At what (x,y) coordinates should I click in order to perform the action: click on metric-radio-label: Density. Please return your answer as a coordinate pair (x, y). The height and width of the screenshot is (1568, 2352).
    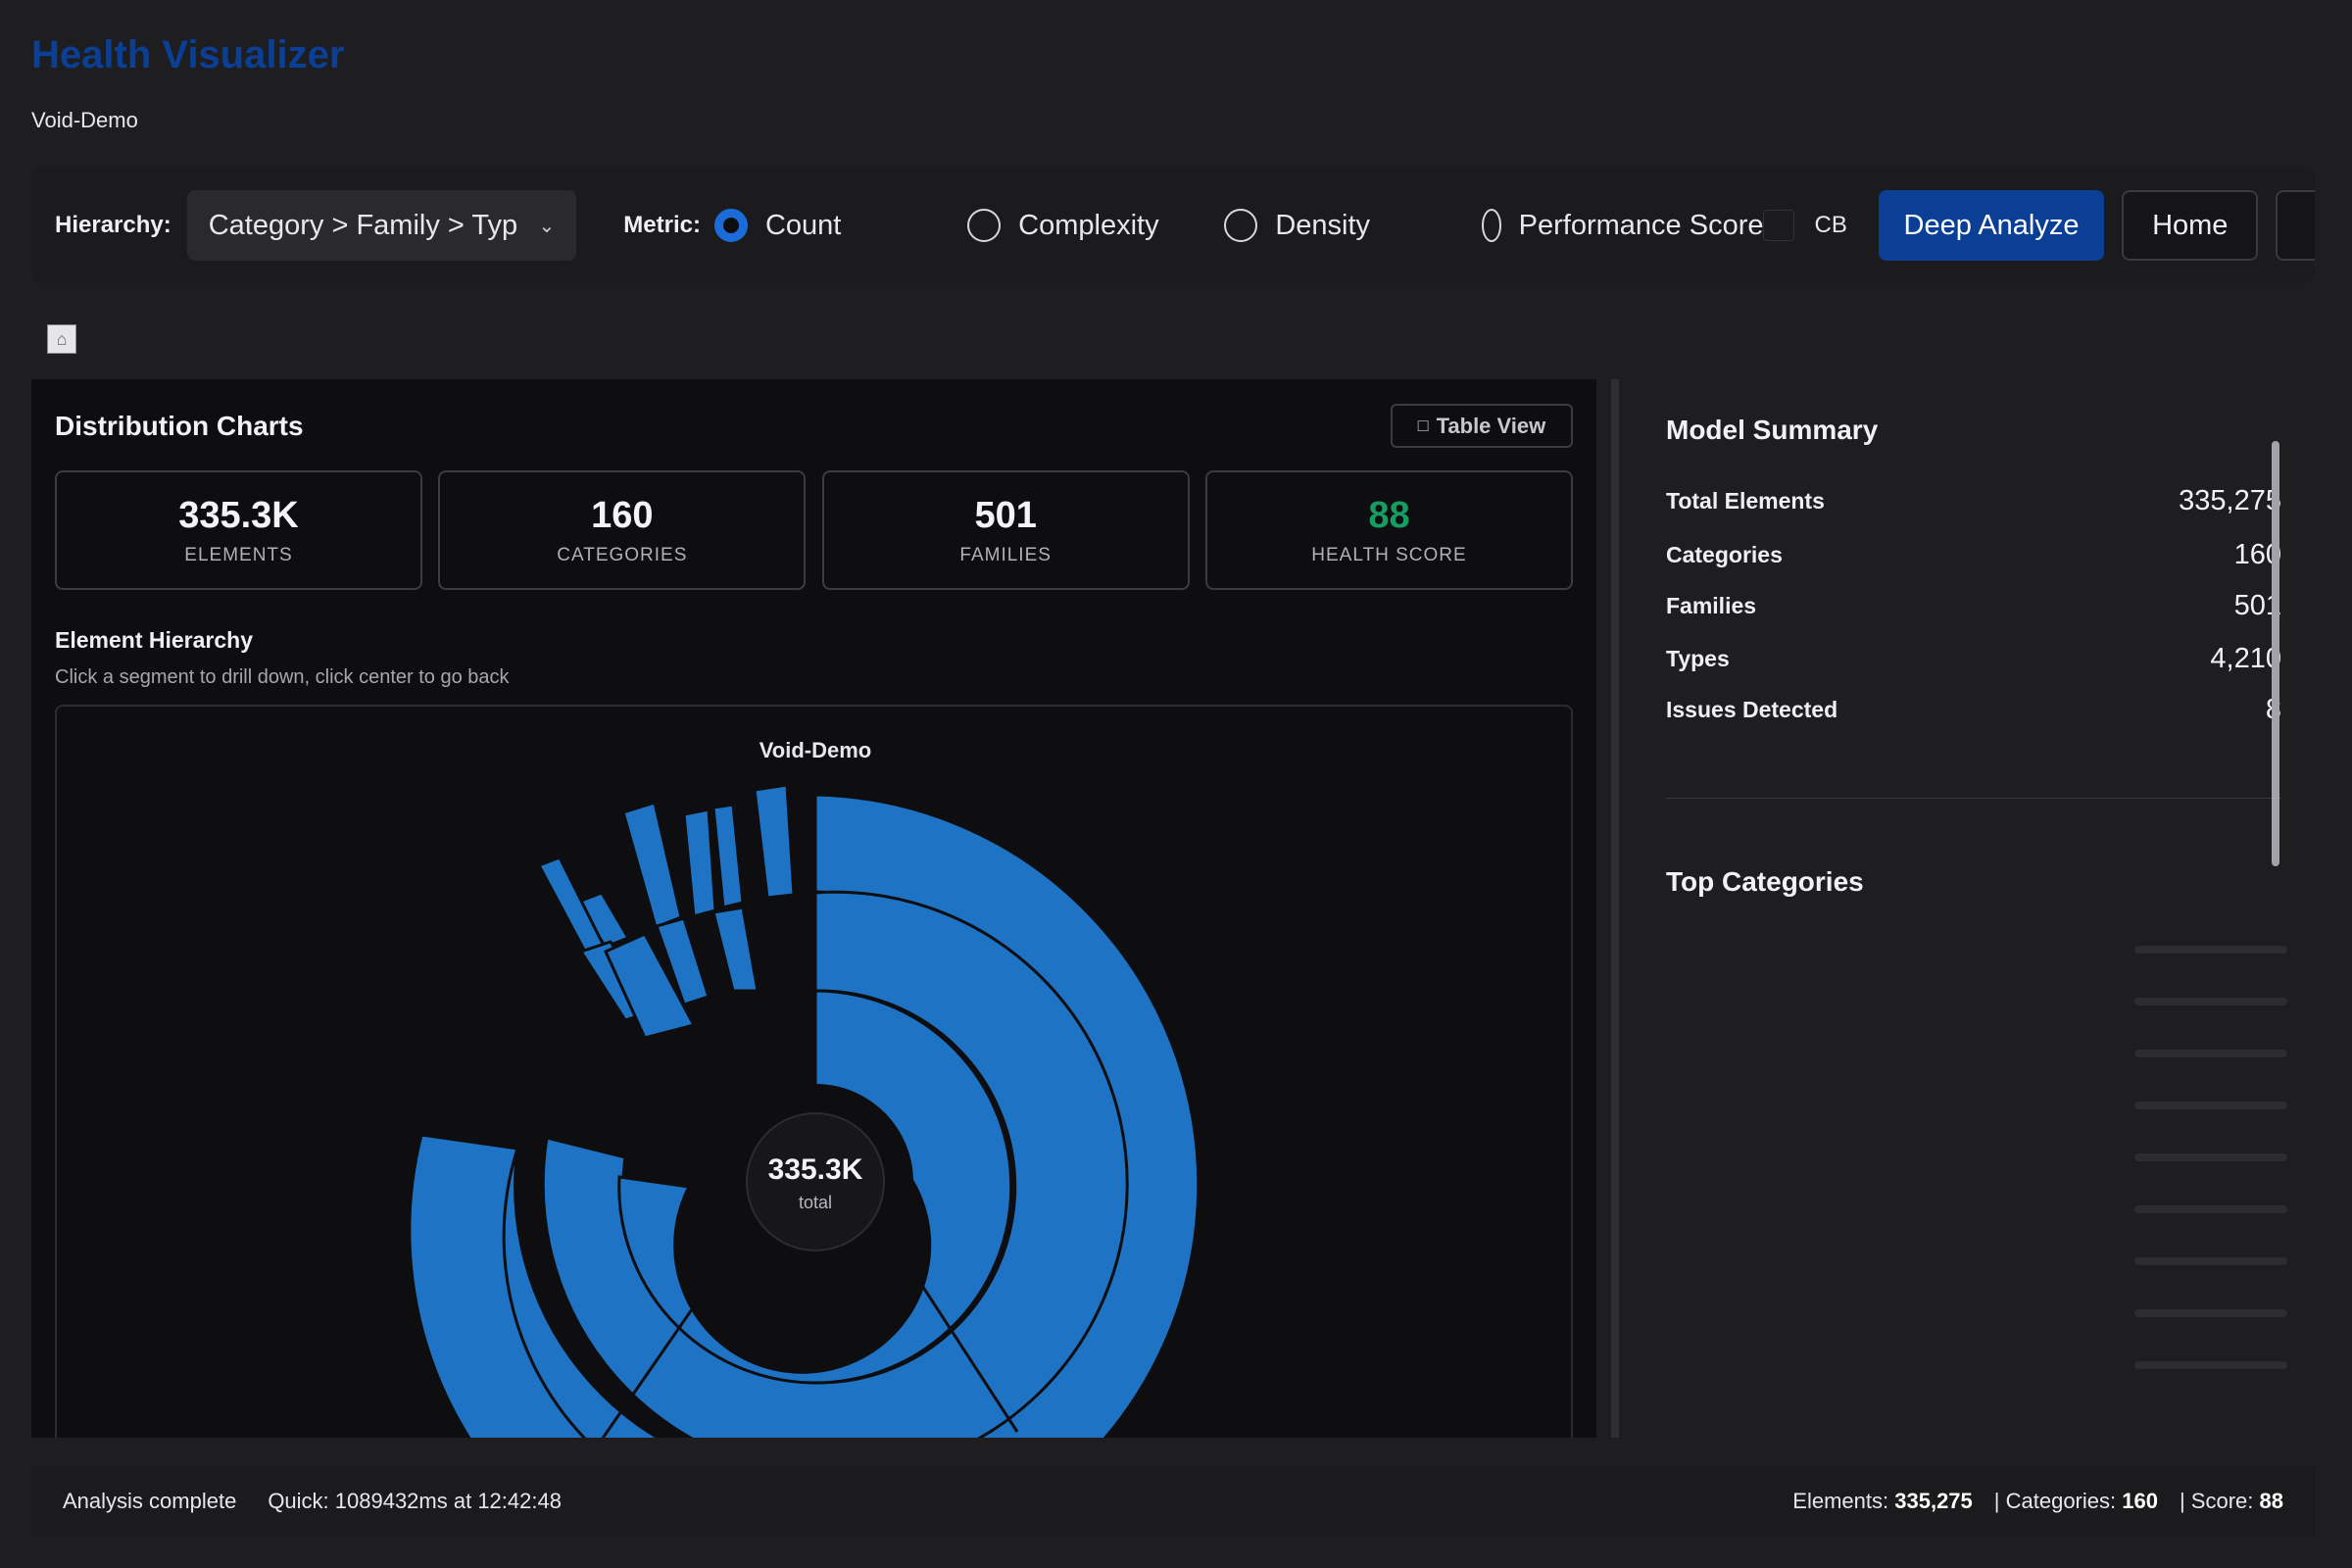
    Looking at the image, I should click on (1323, 225).